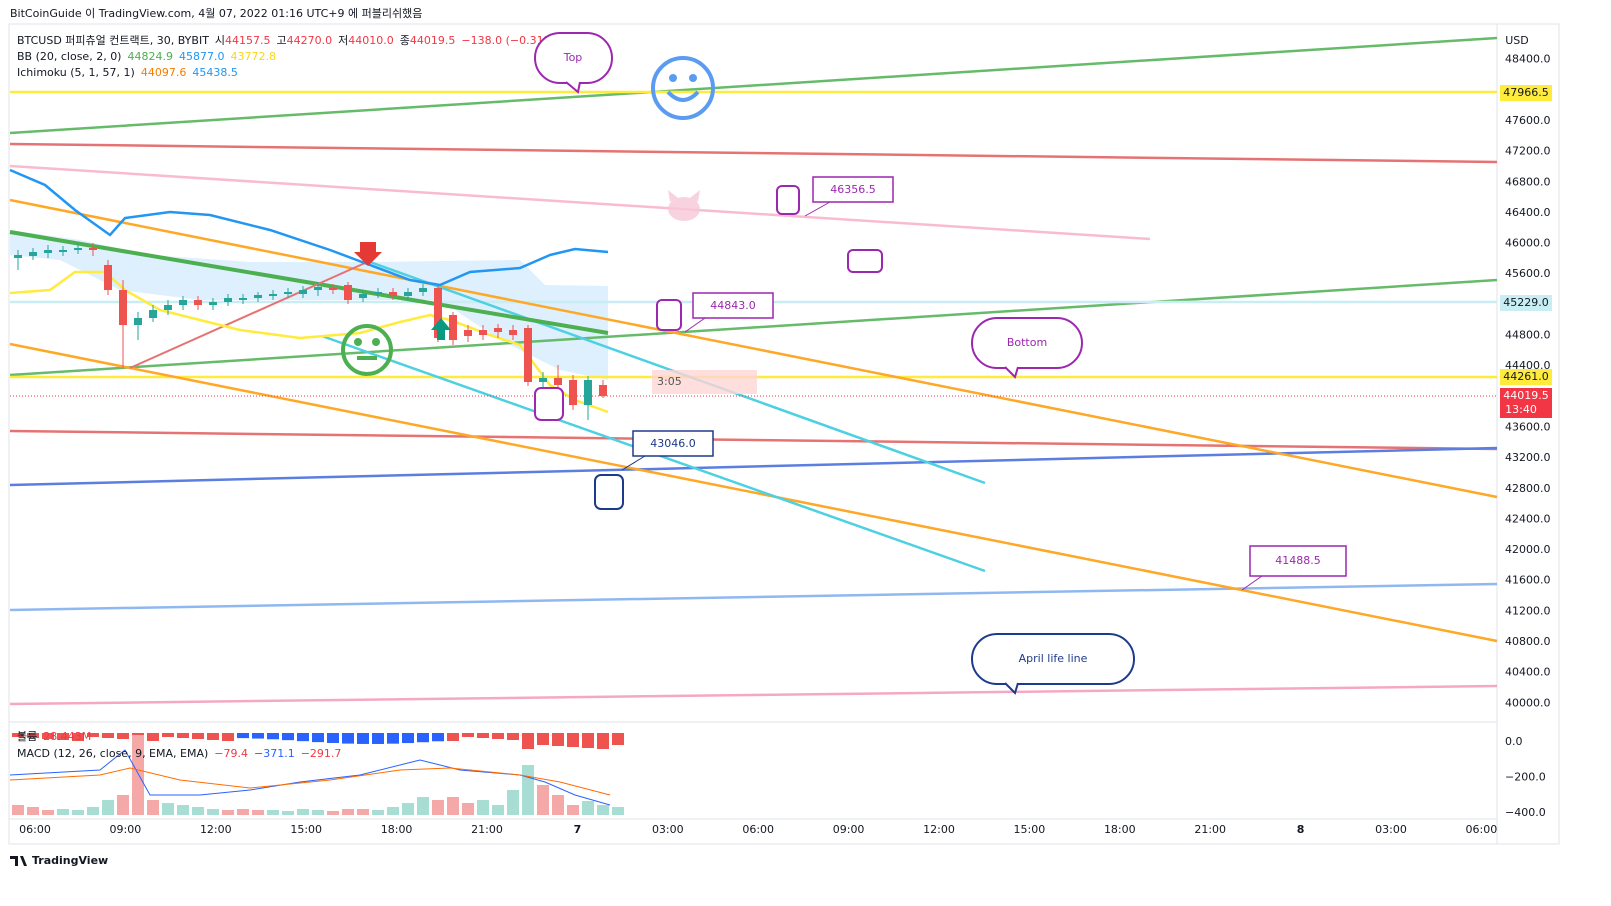 Image resolution: width=1611 pixels, height=906 pixels. I want to click on label: 저, so click(343, 40).